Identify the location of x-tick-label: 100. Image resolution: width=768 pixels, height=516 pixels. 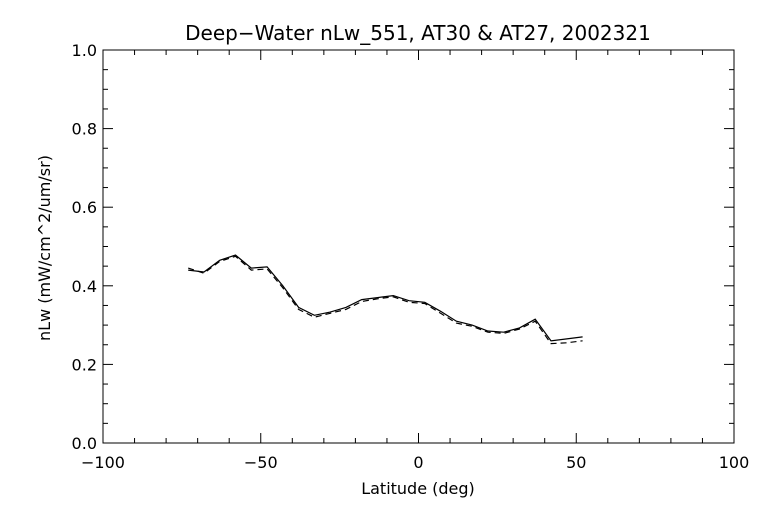
(734, 462).